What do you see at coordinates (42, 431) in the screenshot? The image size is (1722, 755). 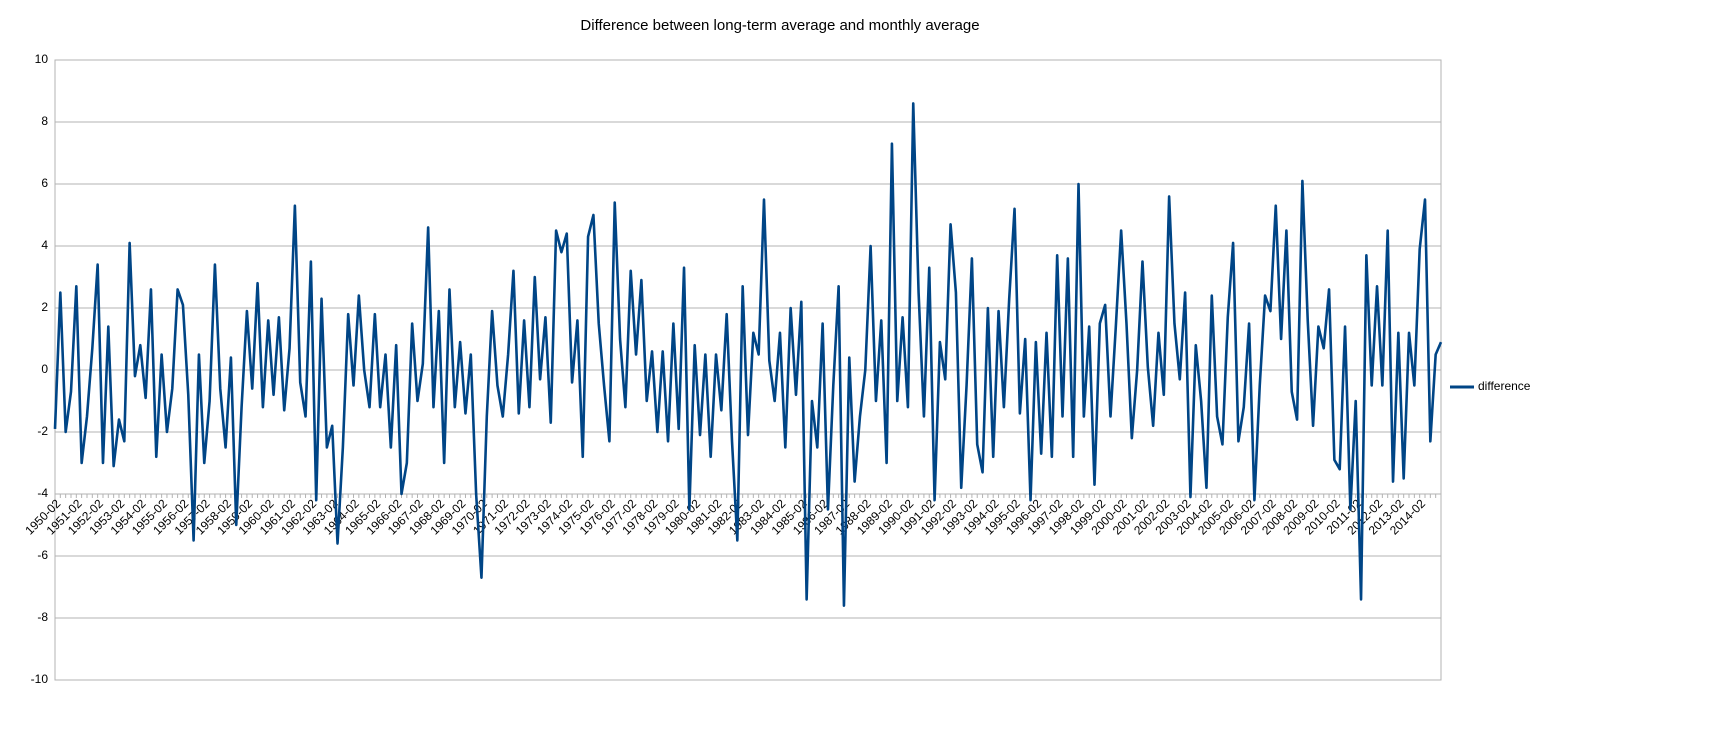 I see `y-tick-label: -2` at bounding box center [42, 431].